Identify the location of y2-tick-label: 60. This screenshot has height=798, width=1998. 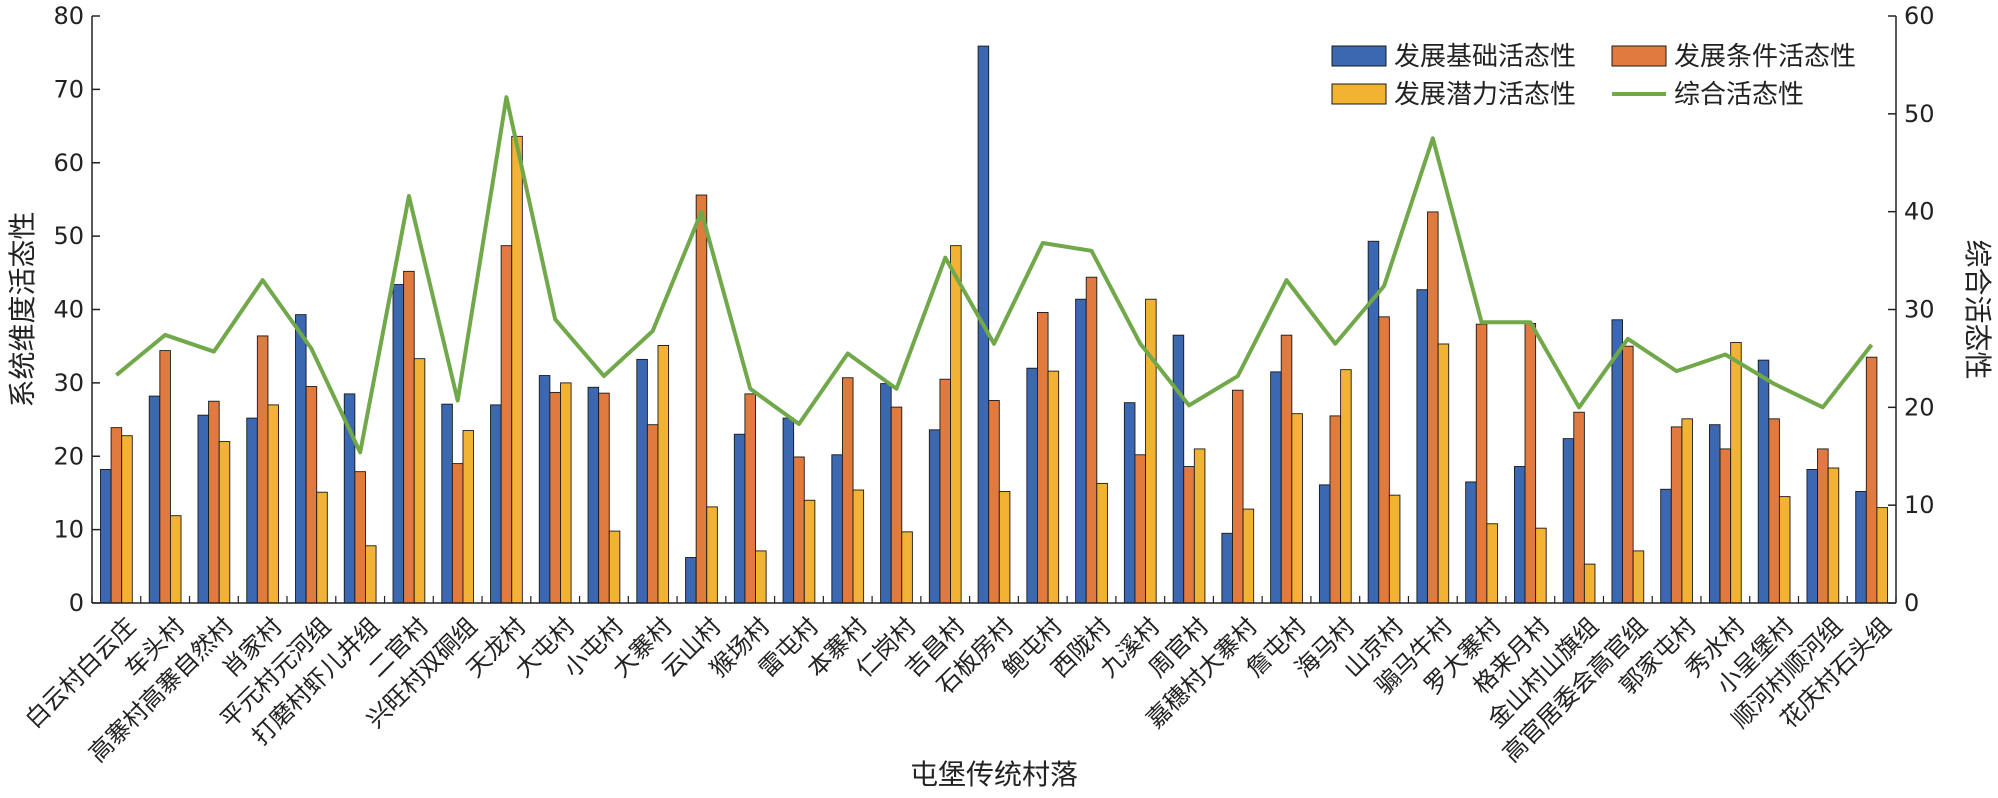
(1919, 16).